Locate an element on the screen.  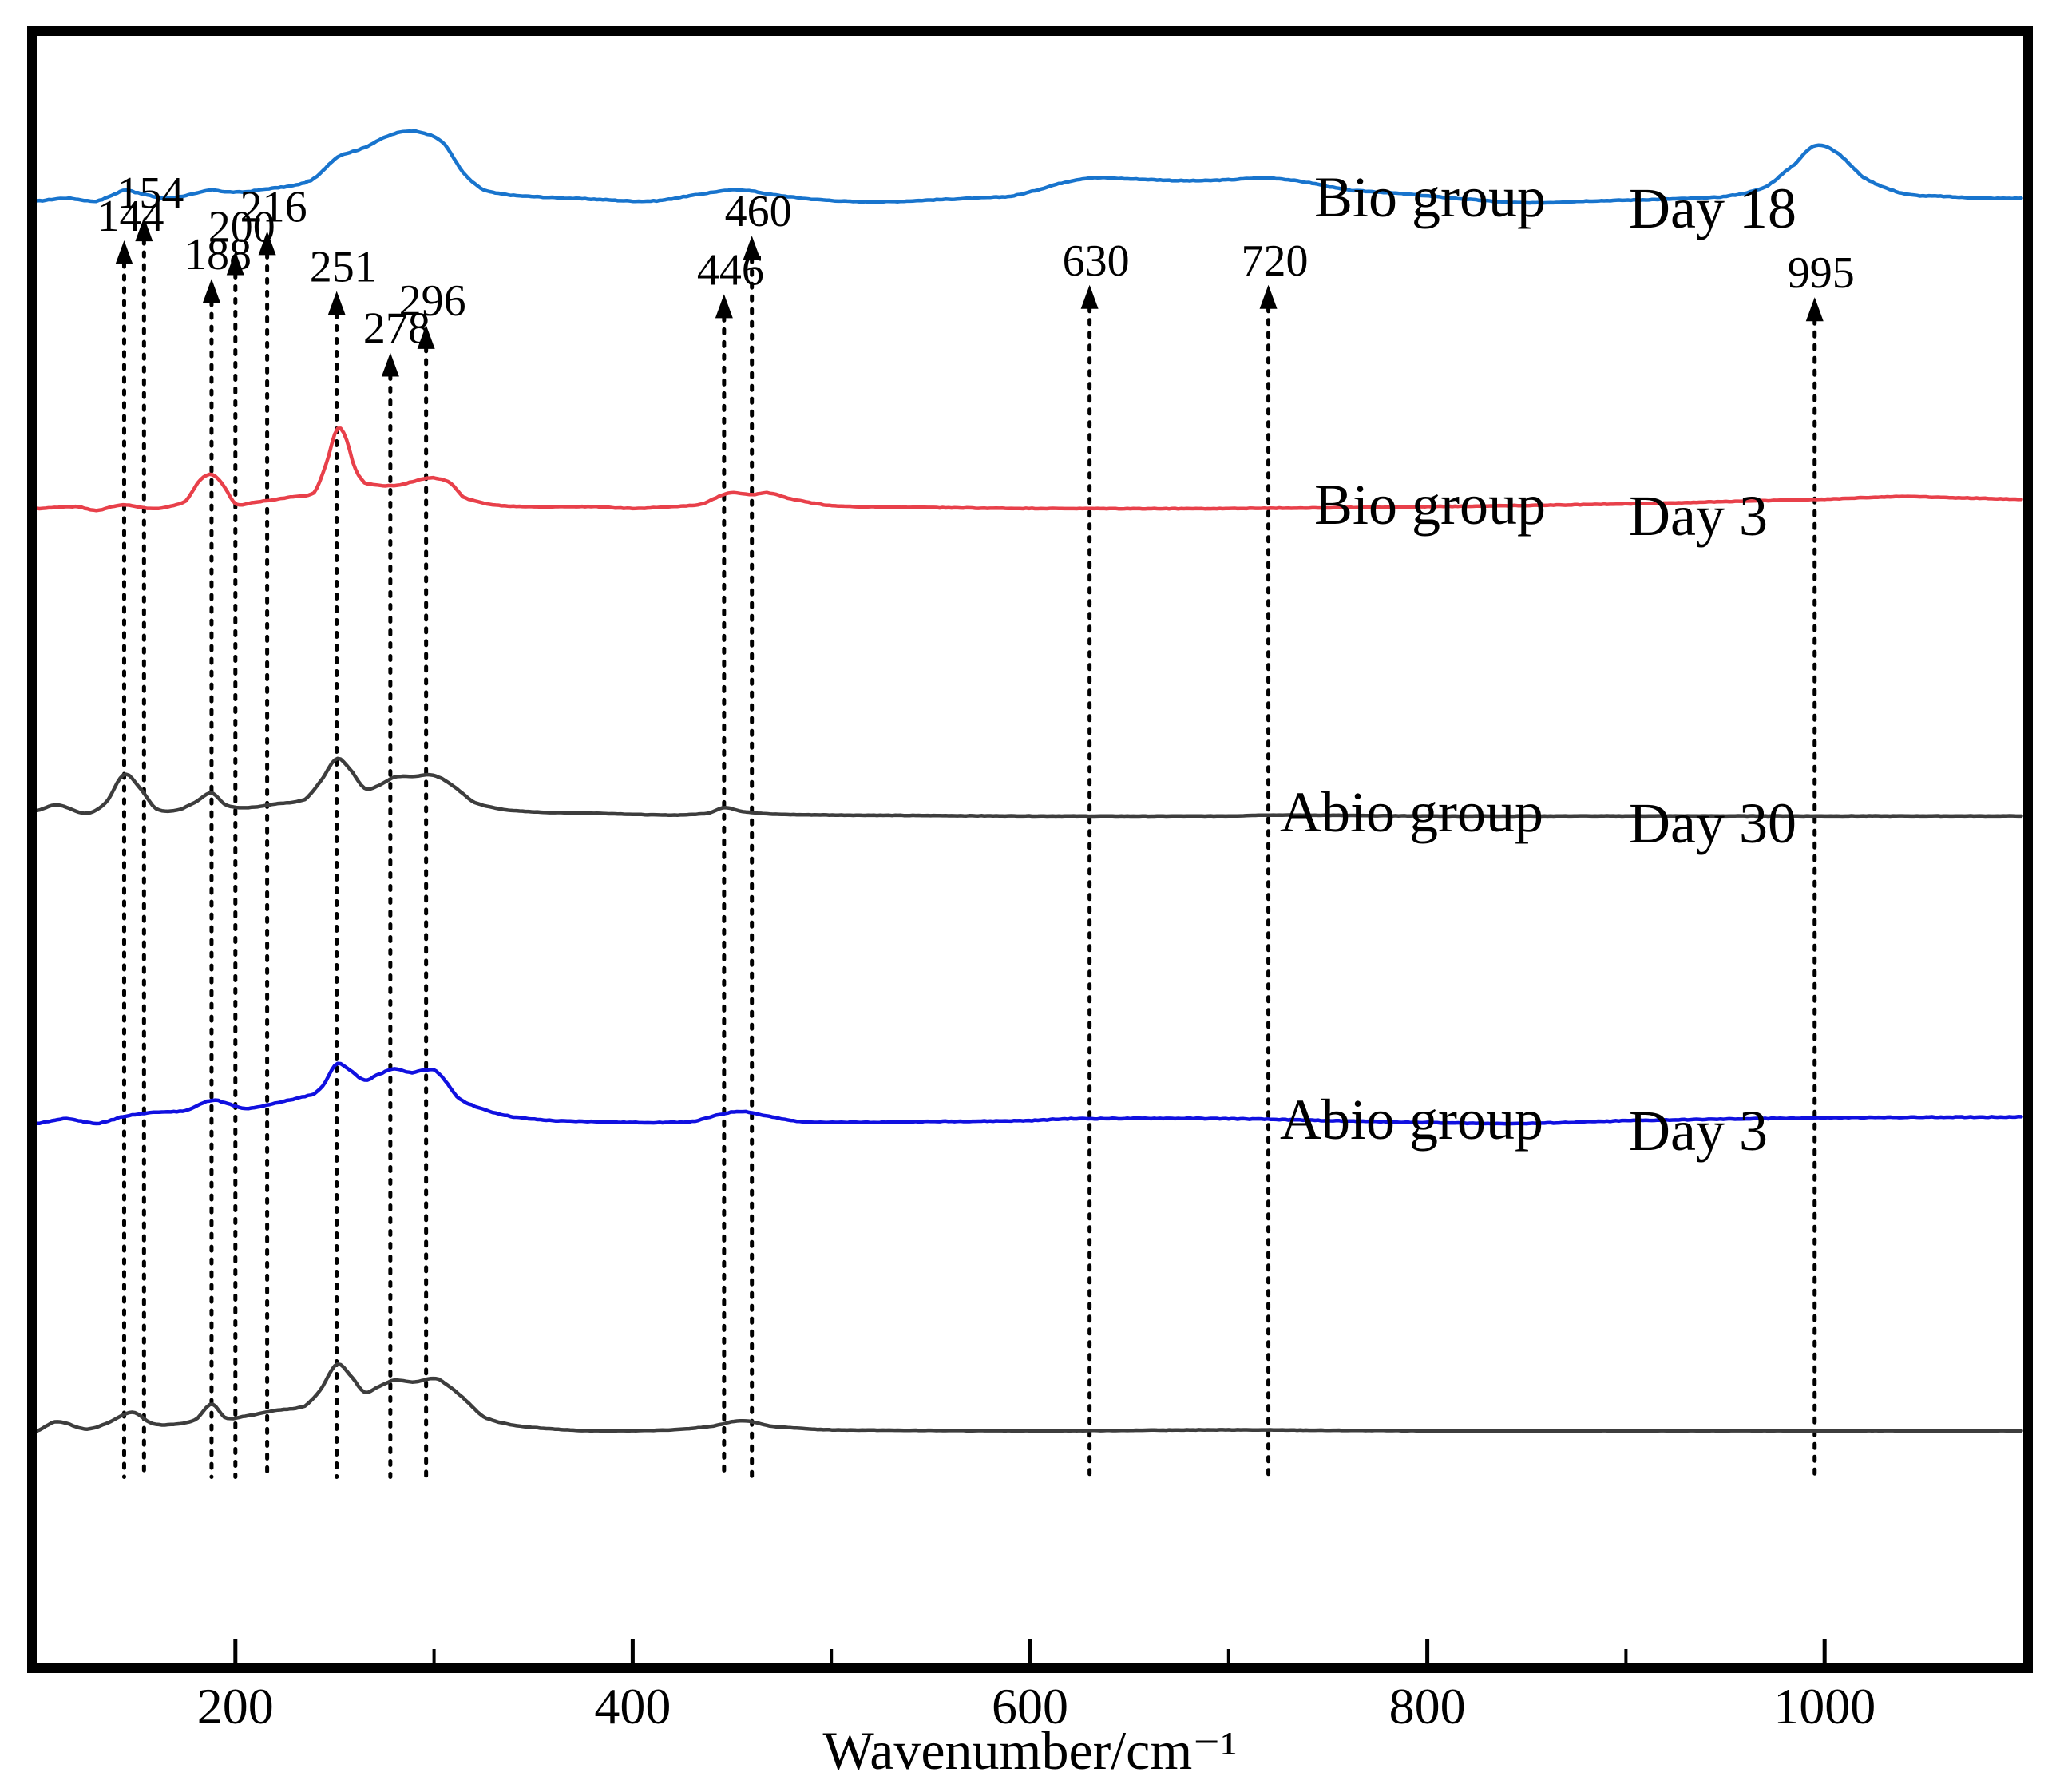
peak-label-154: 154 is located at coordinates (151, 193).